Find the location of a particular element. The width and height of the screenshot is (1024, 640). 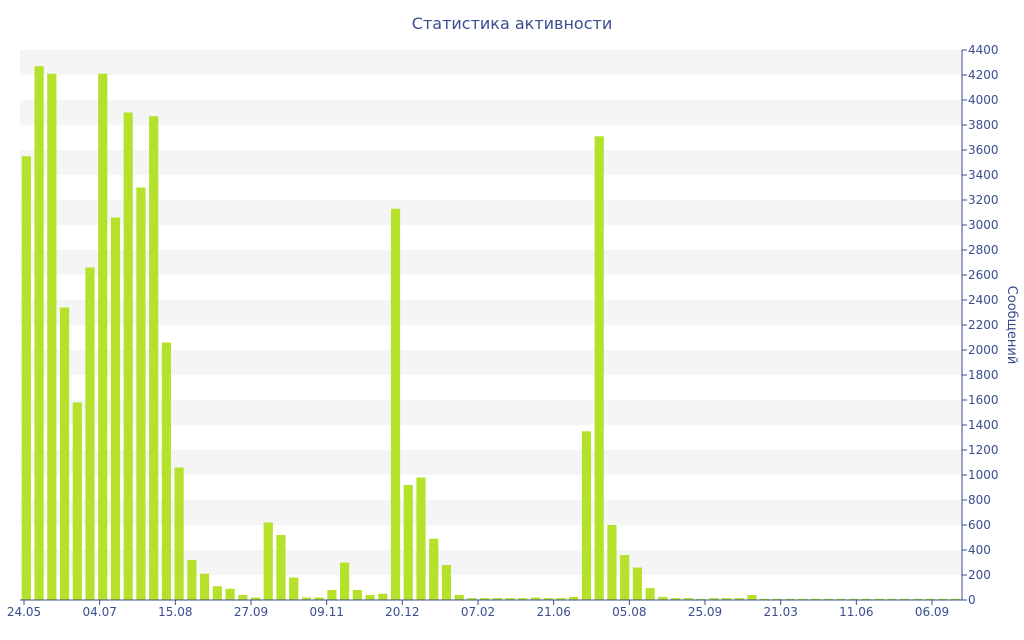

y-tick-label: 3000 is located at coordinates (983, 225).